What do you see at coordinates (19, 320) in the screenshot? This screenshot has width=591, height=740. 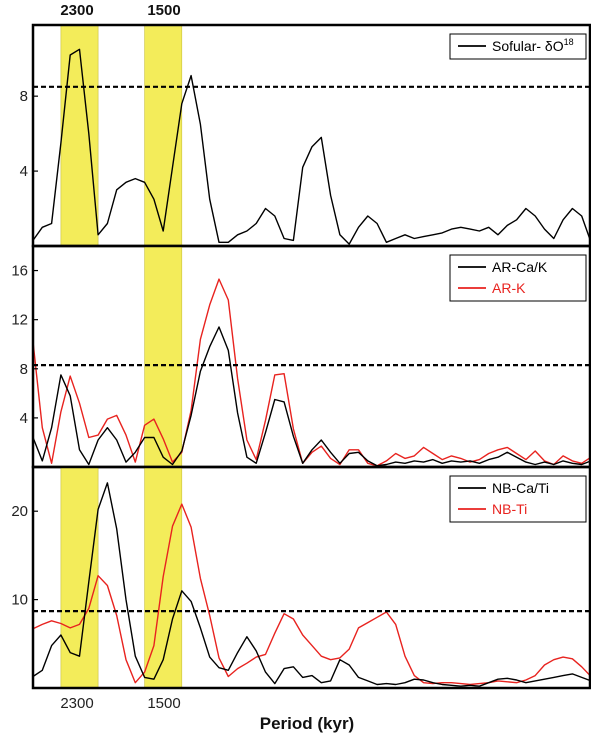 I see `y-tick-label-middle-12: 12` at bounding box center [19, 320].